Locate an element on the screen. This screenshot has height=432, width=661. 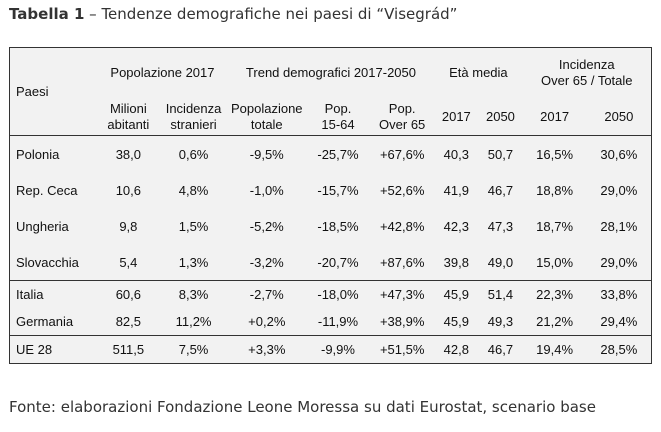
cell-stranieri: 1,3% is located at coordinates (193, 262).